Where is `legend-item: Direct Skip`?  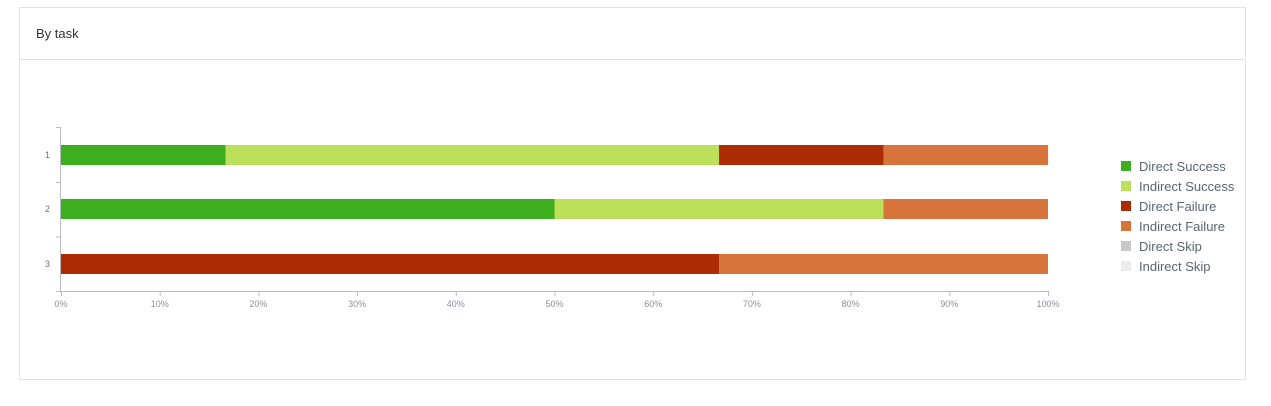 legend-item: Direct Skip is located at coordinates (1177, 246).